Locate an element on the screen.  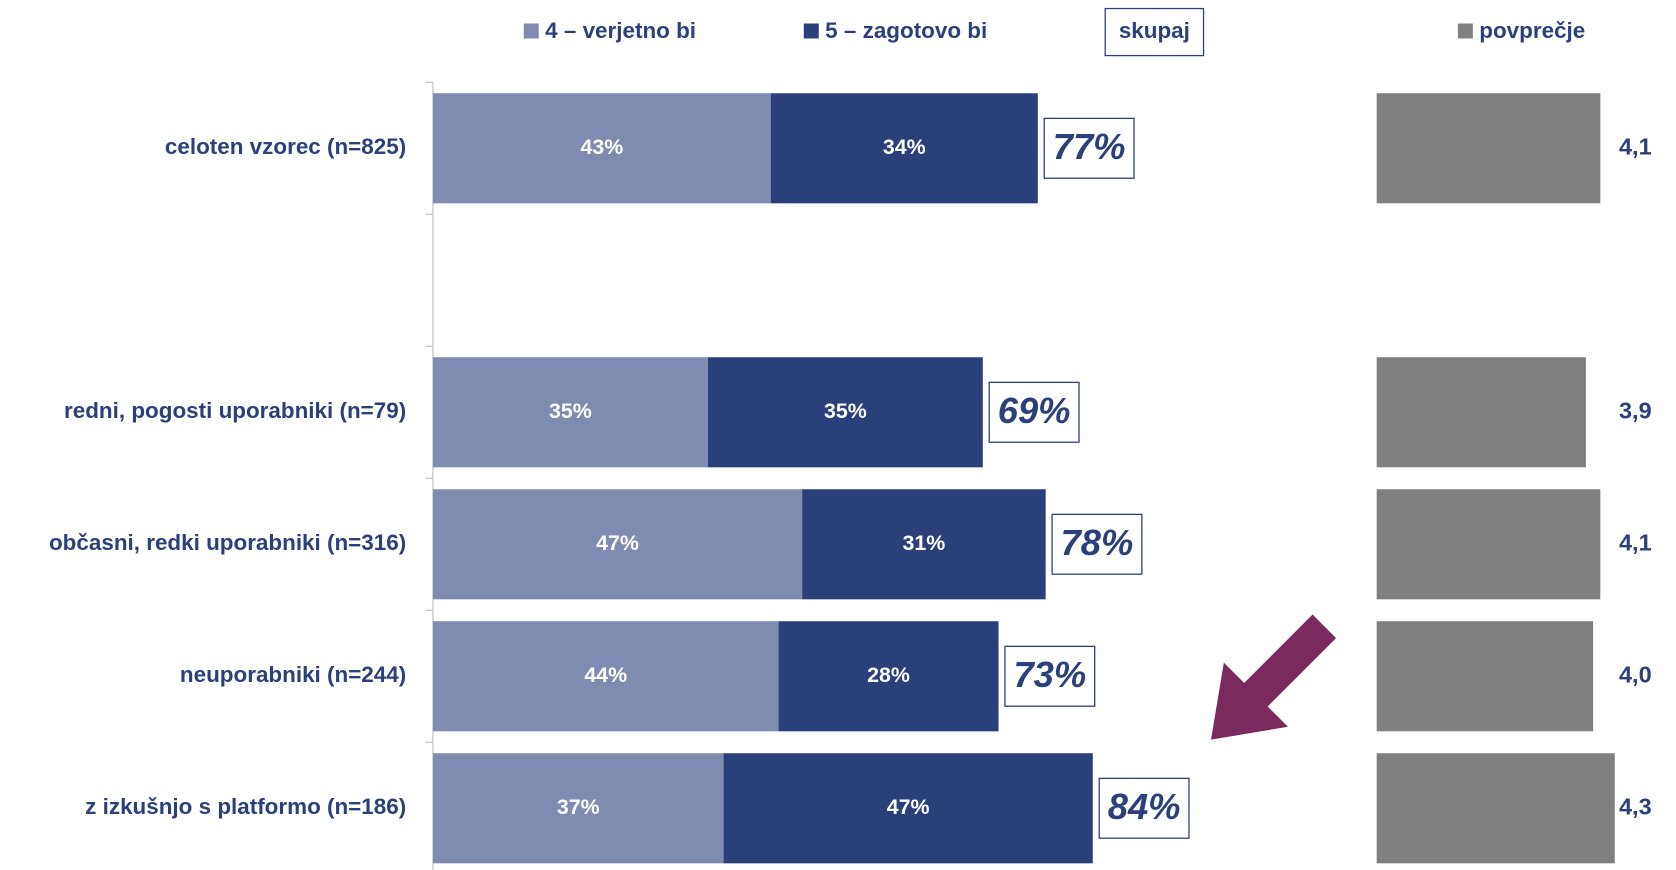
legend-label: skupaj is located at coordinates (1154, 30).